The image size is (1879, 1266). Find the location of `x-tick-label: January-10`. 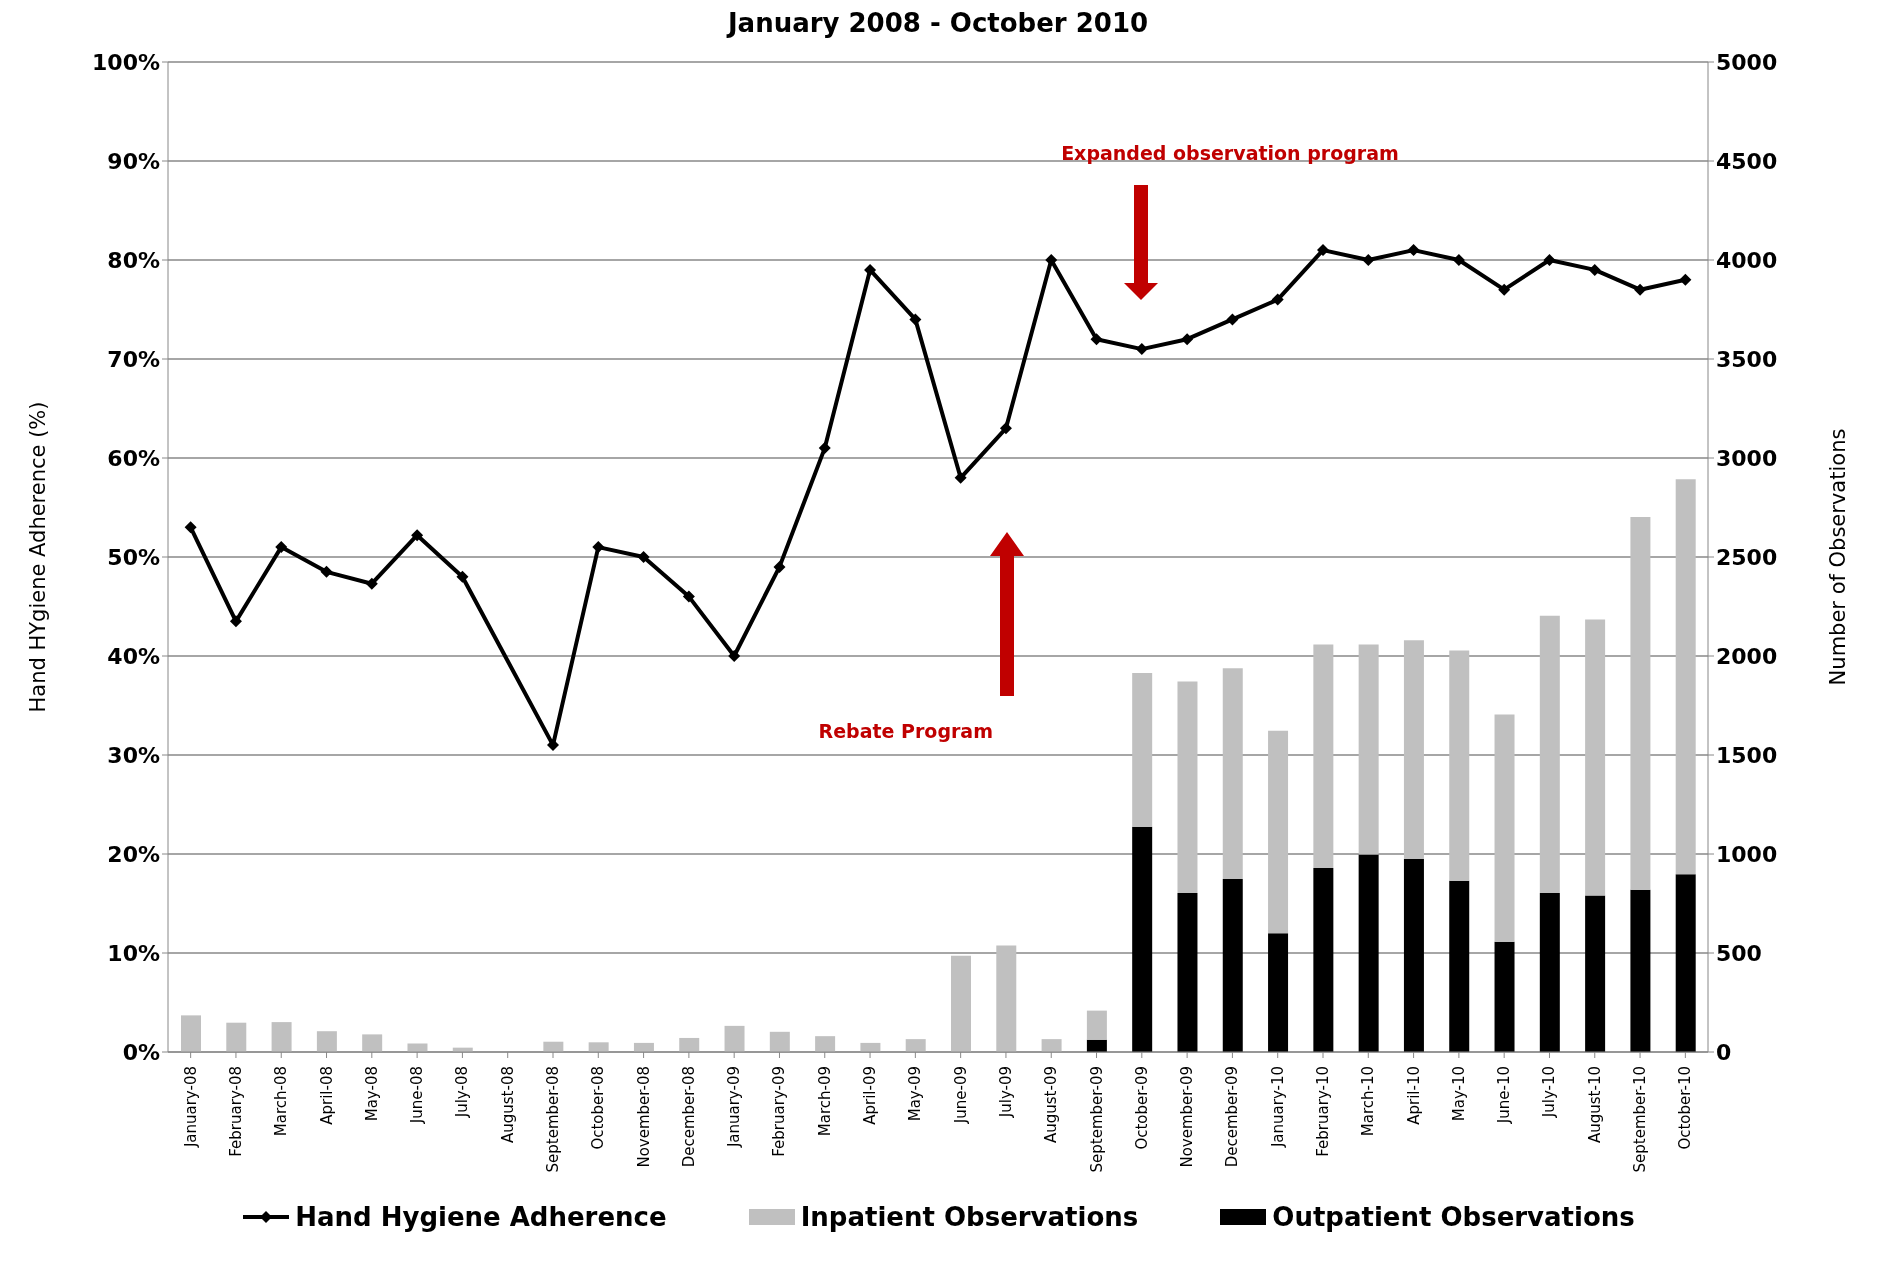

x-tick-label: January-10 is located at coordinates (1277, 1107).